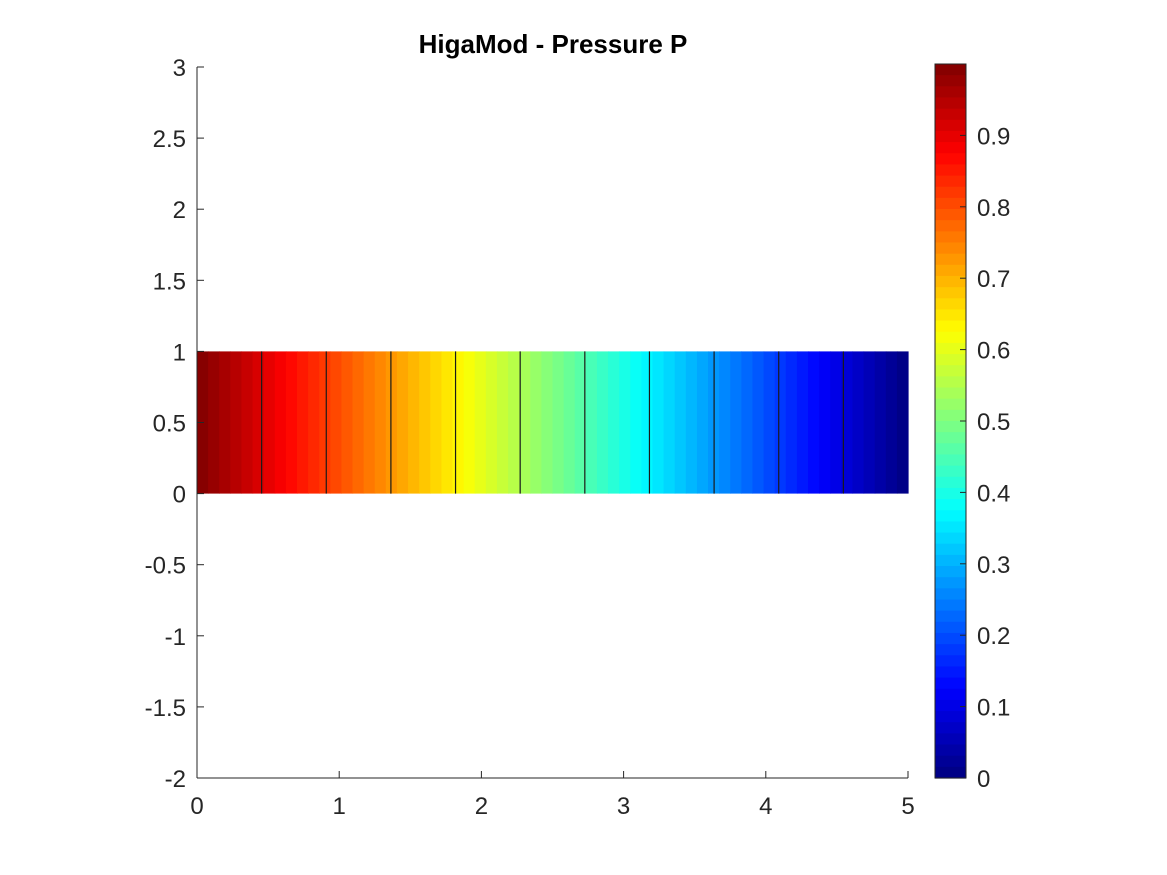  Describe the element at coordinates (169, 281) in the screenshot. I see `y-tick-label: 1.5` at that location.